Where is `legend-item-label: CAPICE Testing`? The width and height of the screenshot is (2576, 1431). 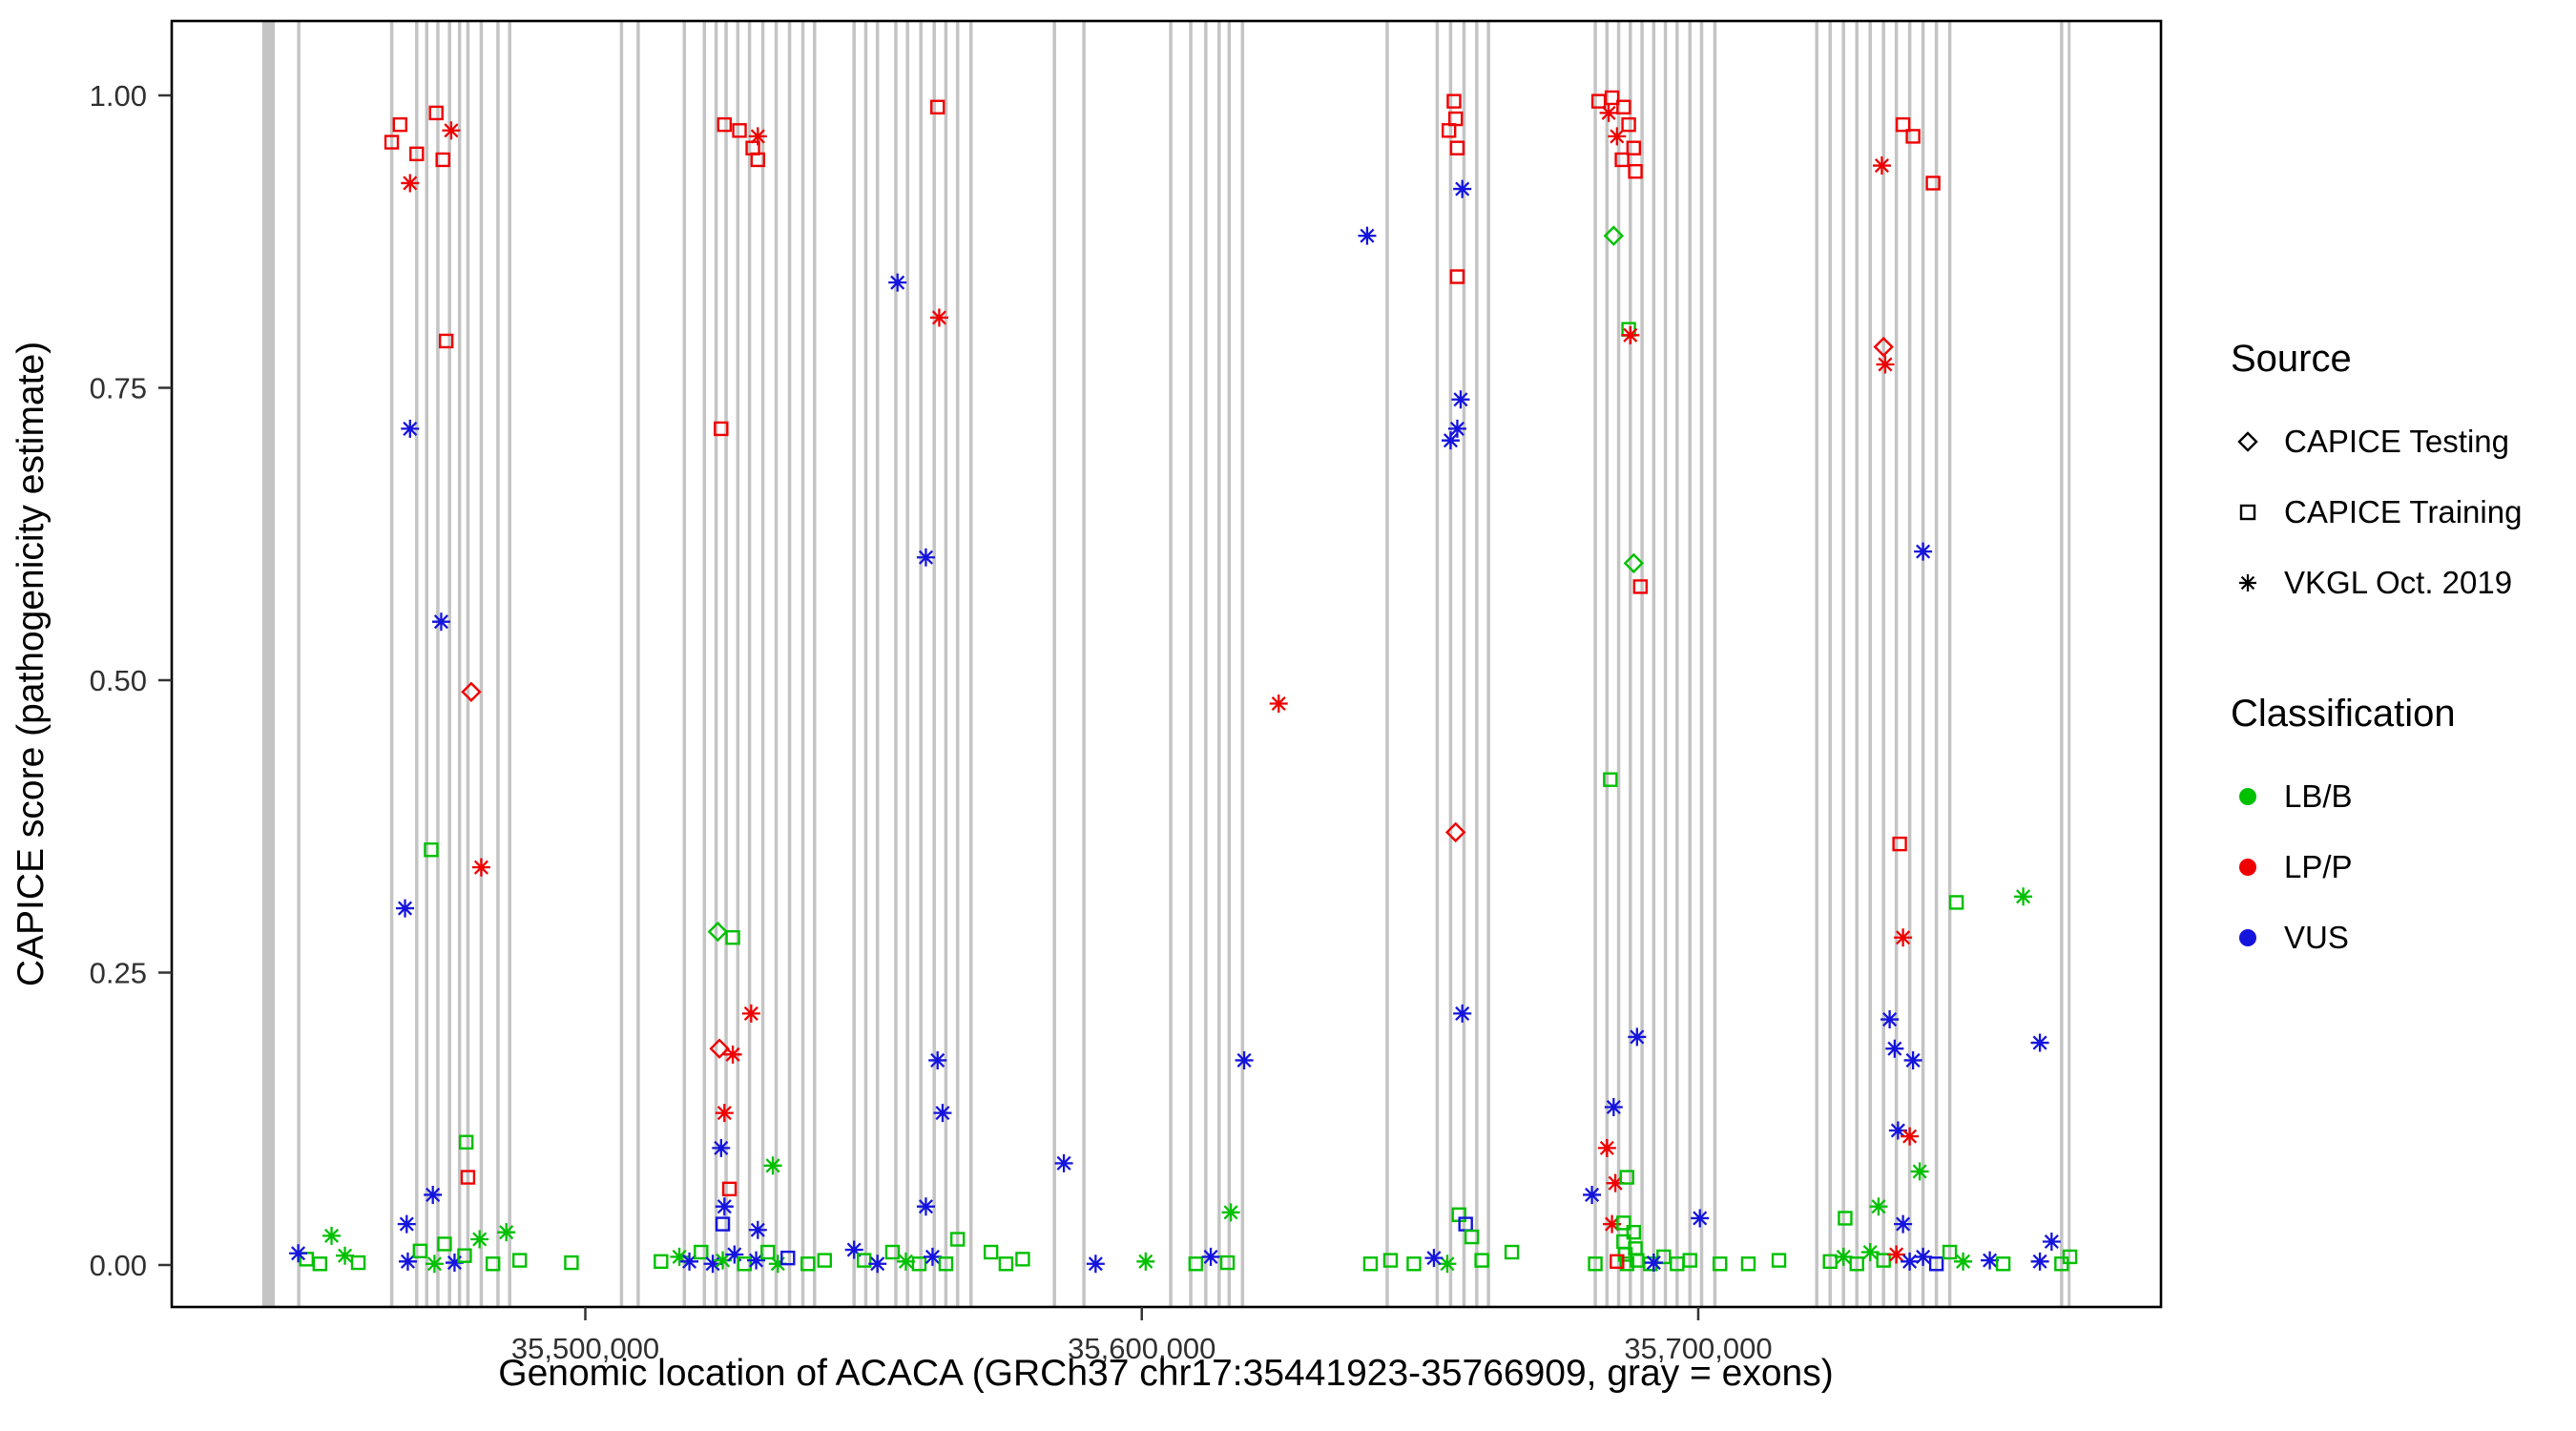
legend-item-label: CAPICE Testing is located at coordinates (2396, 441).